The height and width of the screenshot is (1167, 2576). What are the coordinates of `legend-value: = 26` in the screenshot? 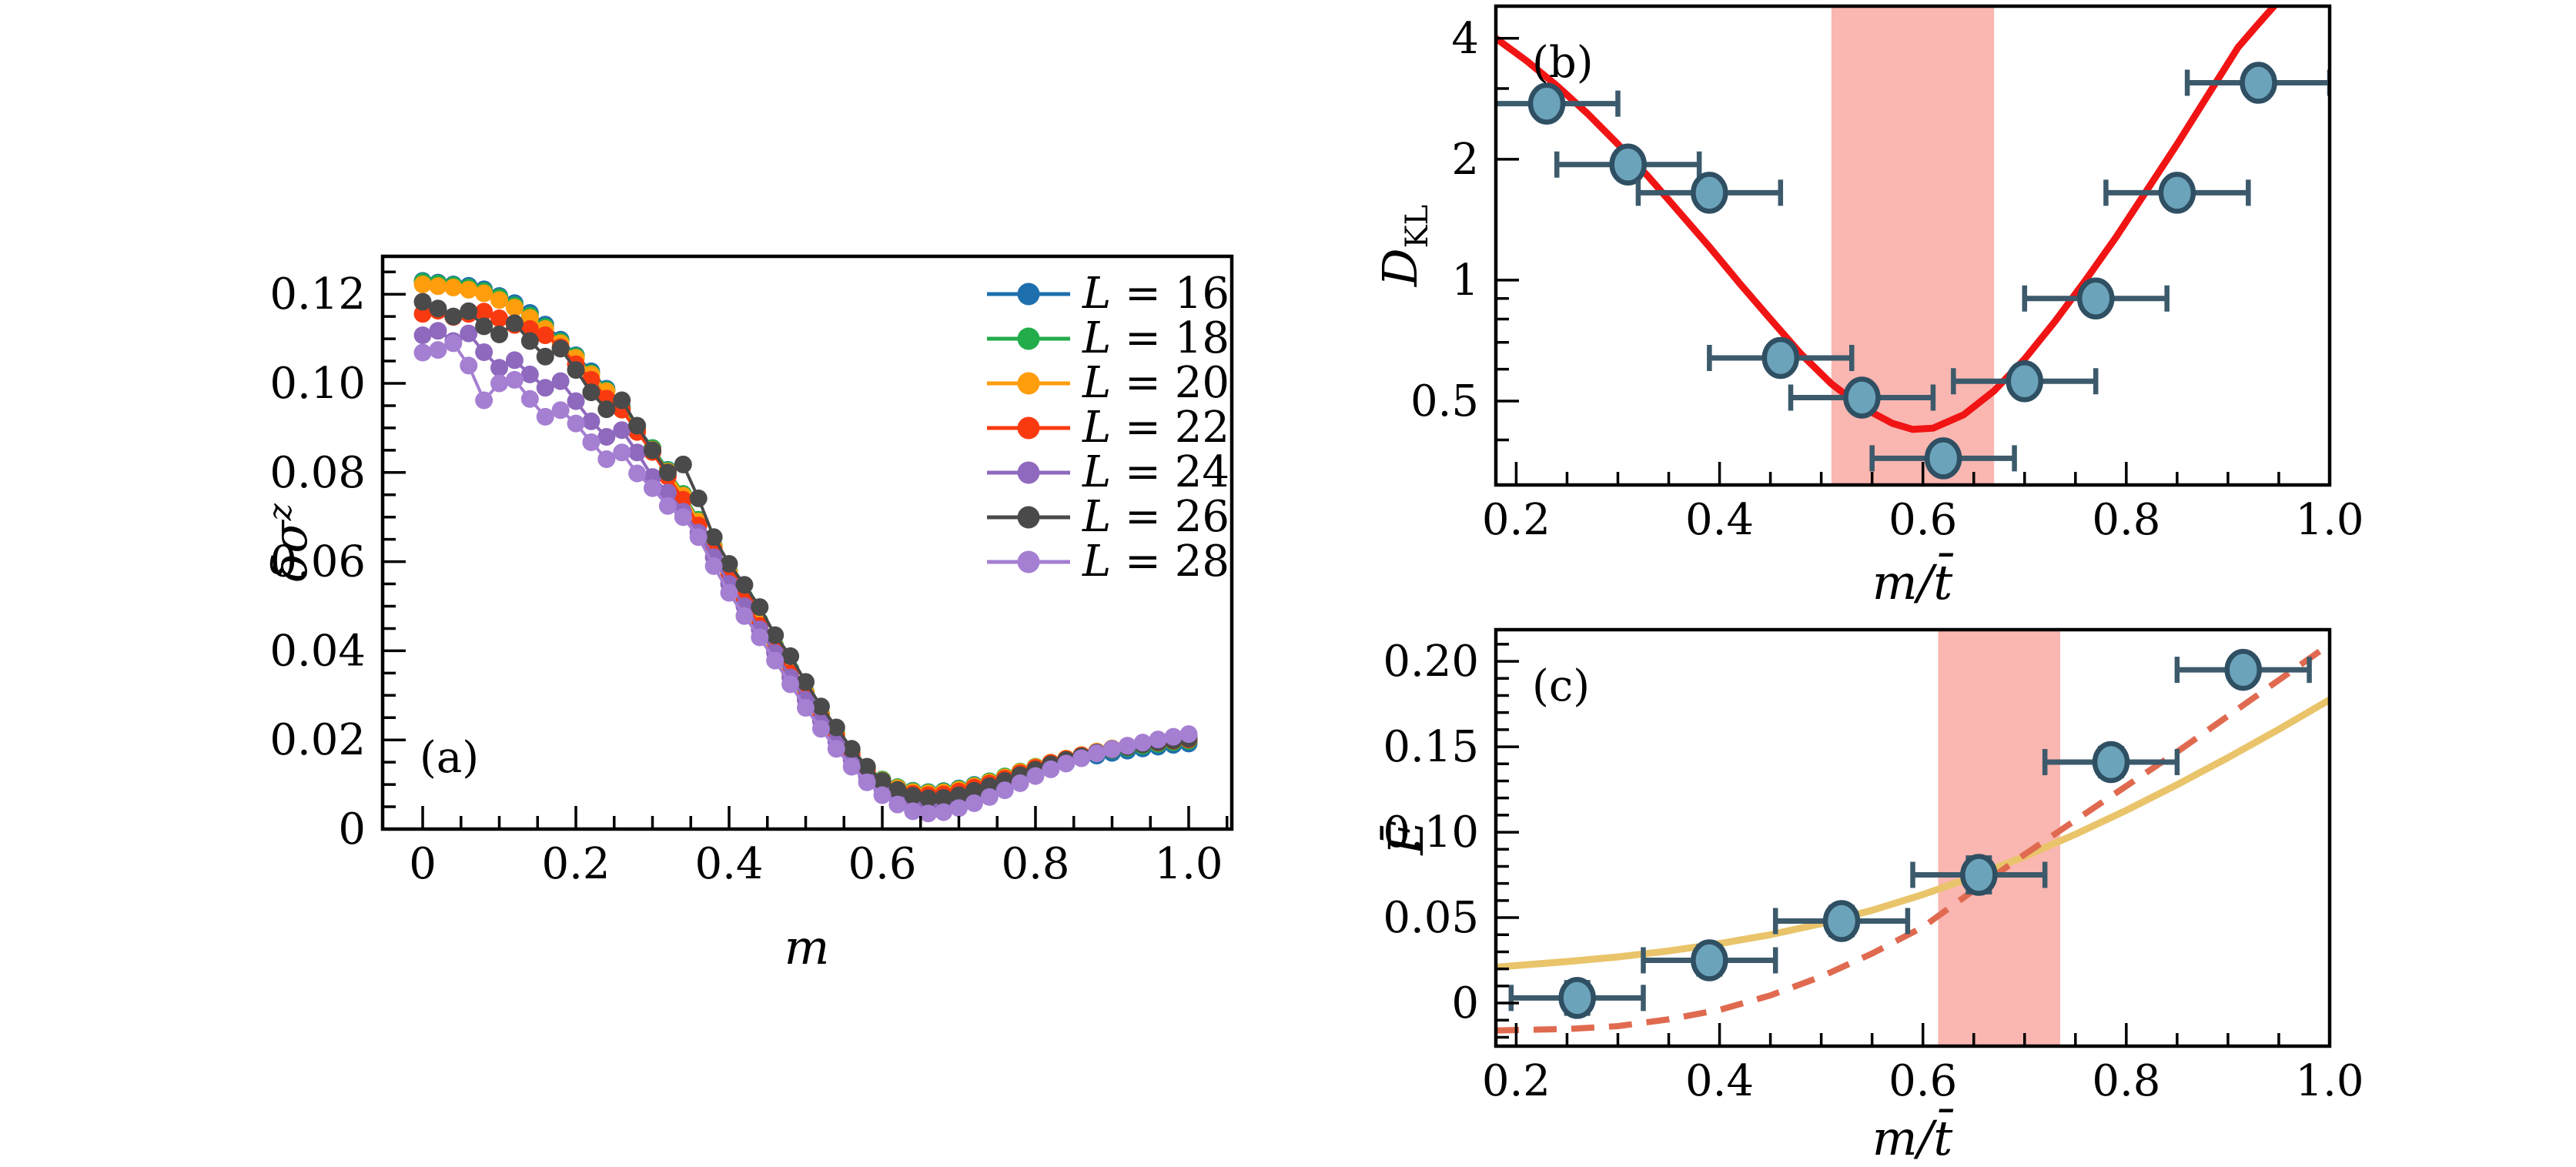 It's located at (1170, 517).